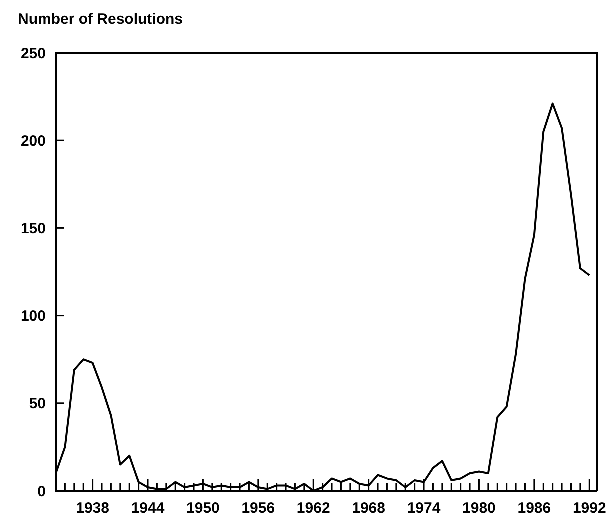 The height and width of the screenshot is (517, 613). Describe the element at coordinates (42, 491) in the screenshot. I see `y-tick-label: 0` at that location.